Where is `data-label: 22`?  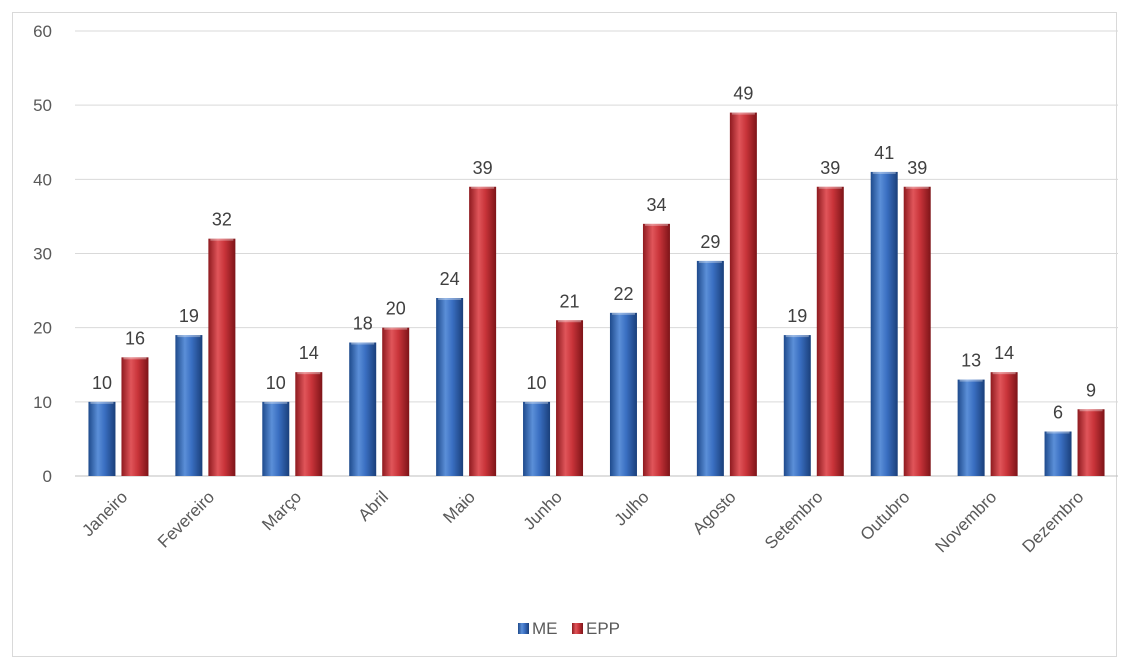 data-label: 22 is located at coordinates (623, 294).